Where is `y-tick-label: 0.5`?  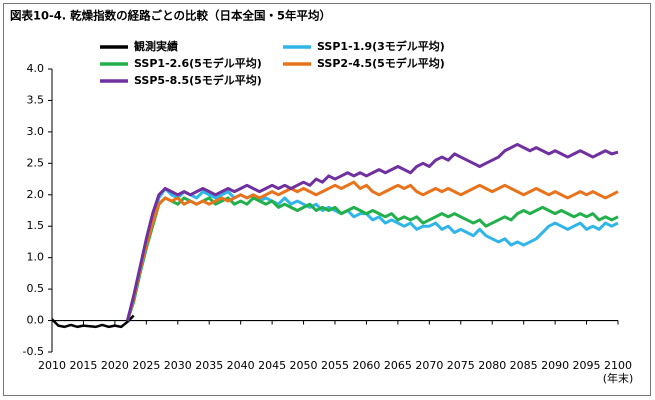 y-tick-label: 0.5 is located at coordinates (36, 288).